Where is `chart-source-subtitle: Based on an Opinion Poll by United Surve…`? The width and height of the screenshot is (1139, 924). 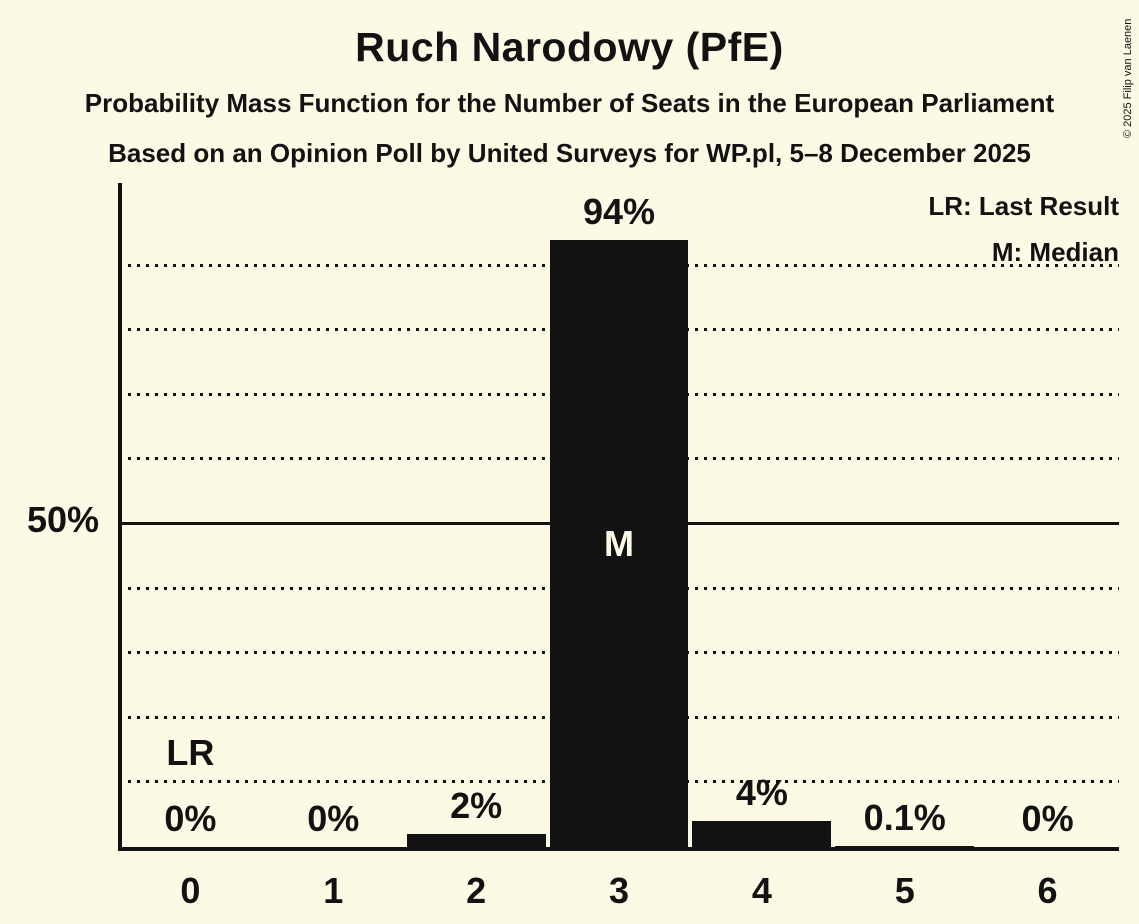 chart-source-subtitle: Based on an Opinion Poll by United Surve… is located at coordinates (569, 153).